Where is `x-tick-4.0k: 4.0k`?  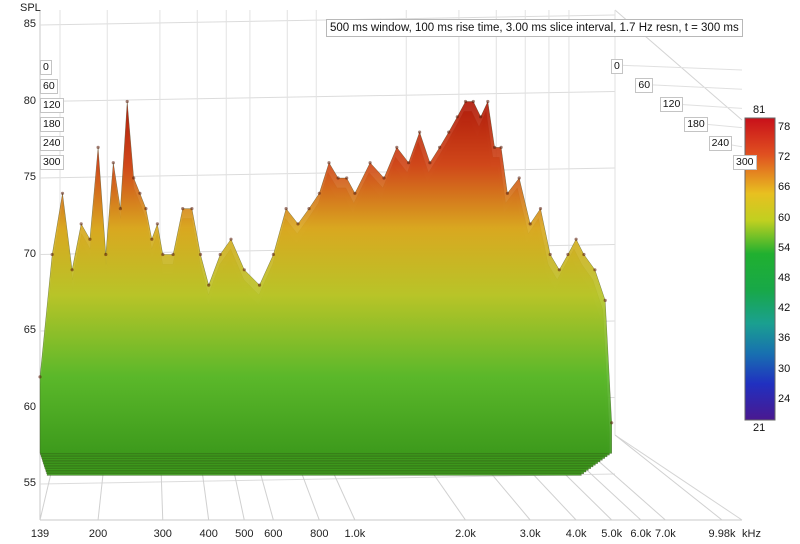
x-tick-4.0k: 4.0k is located at coordinates (576, 534).